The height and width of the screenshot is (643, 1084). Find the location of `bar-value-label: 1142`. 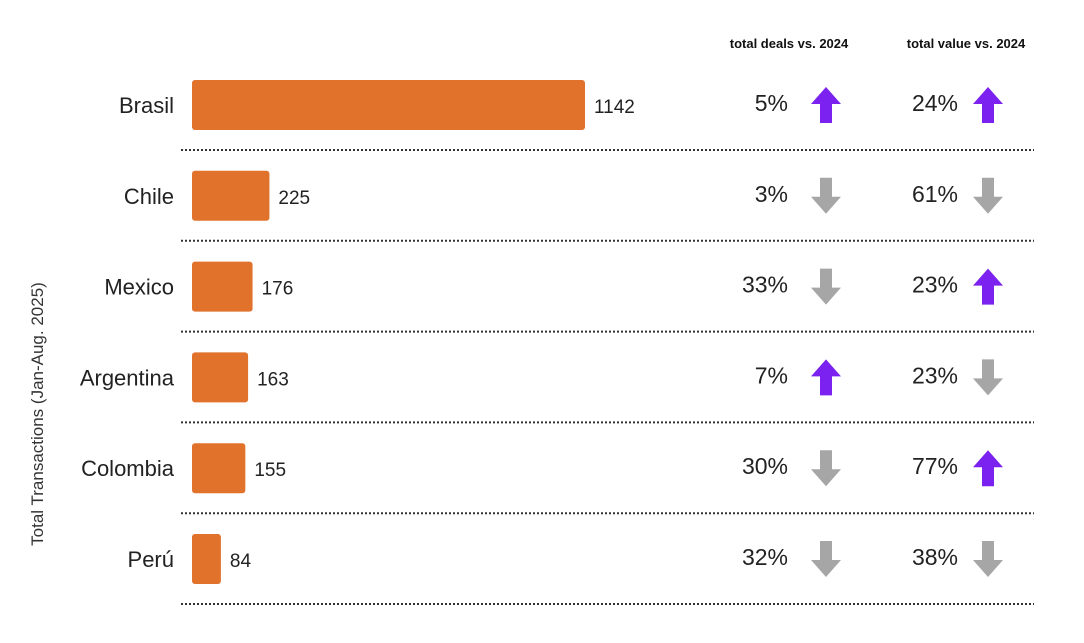

bar-value-label: 1142 is located at coordinates (614, 107).